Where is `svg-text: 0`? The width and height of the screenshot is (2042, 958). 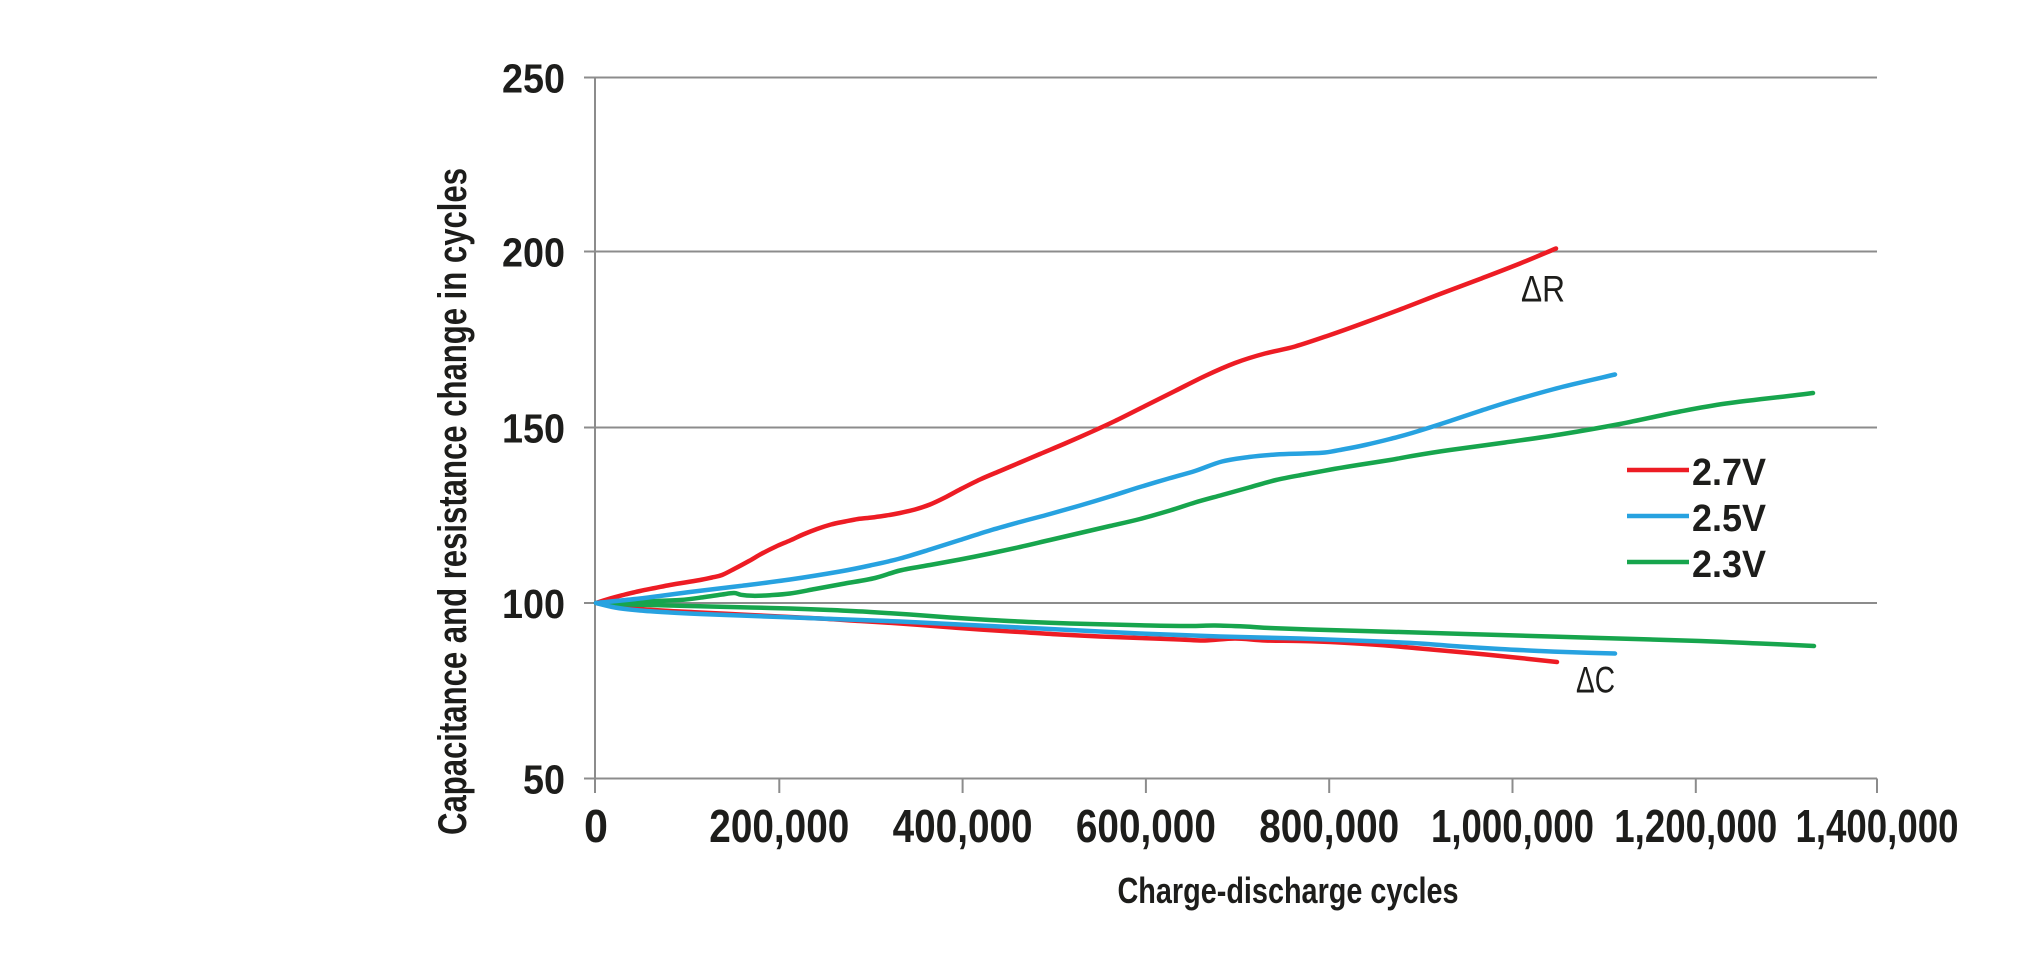
svg-text: 0 is located at coordinates (596, 826).